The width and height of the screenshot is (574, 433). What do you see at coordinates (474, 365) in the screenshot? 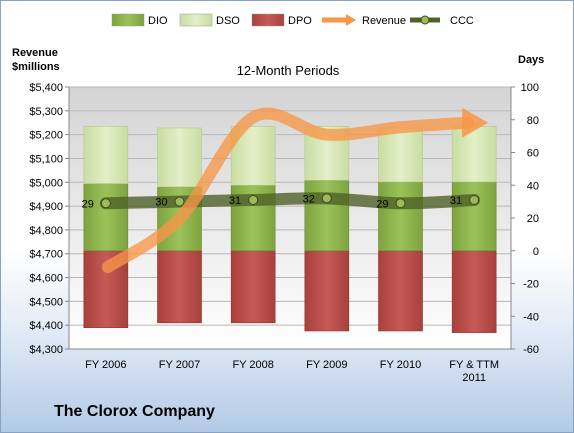
I see `x-tick-label: FY & TTM` at bounding box center [474, 365].